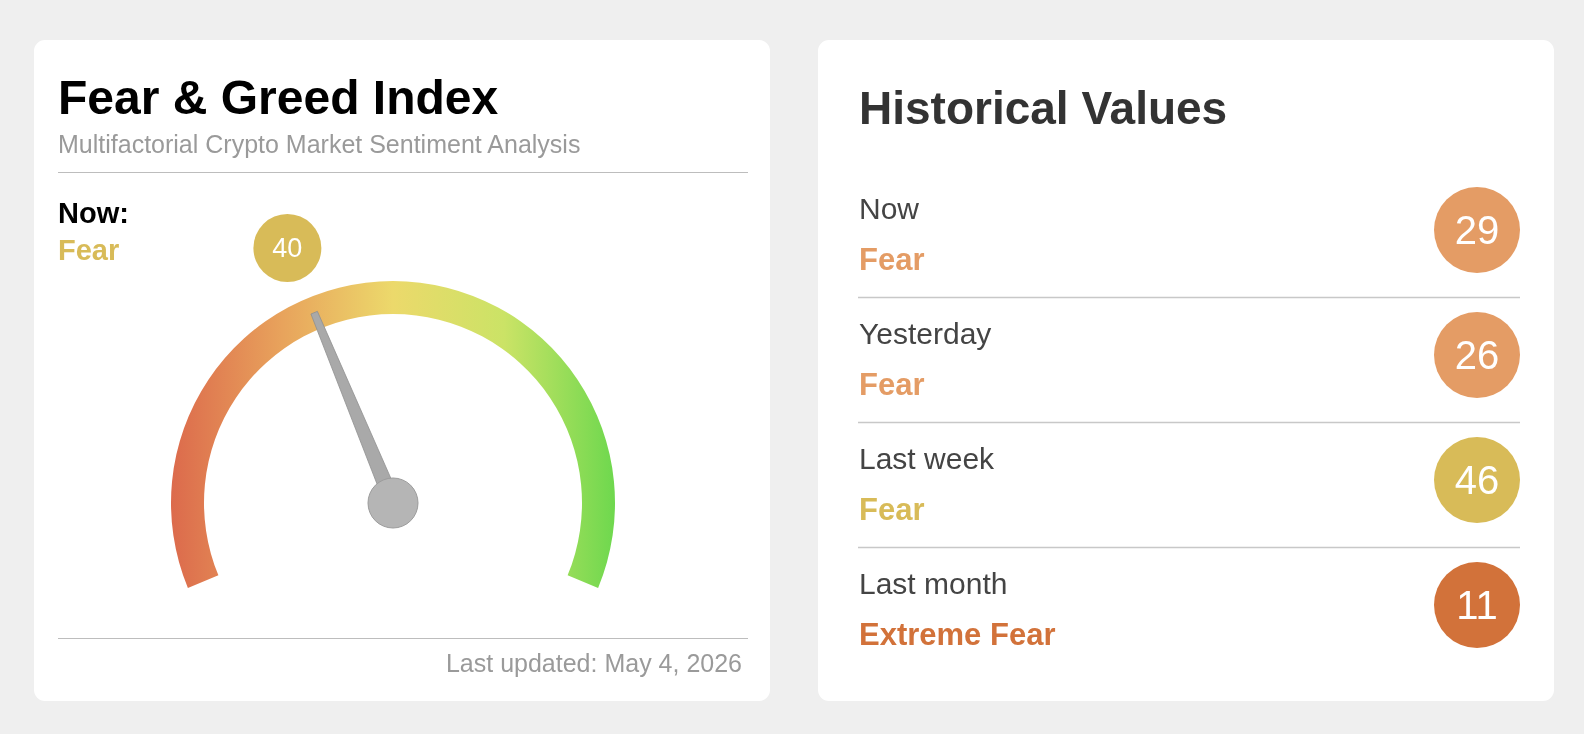 Image resolution: width=1584 pixels, height=734 pixels. Describe the element at coordinates (889, 208) in the screenshot. I see `category-label: Now` at that location.